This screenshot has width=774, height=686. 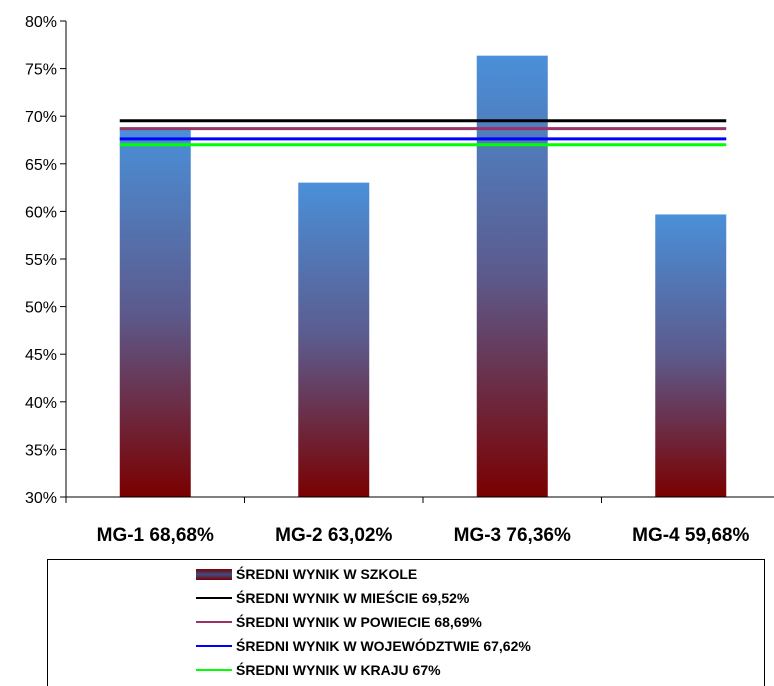 I want to click on y-tick-label: 65%, so click(x=41, y=165).